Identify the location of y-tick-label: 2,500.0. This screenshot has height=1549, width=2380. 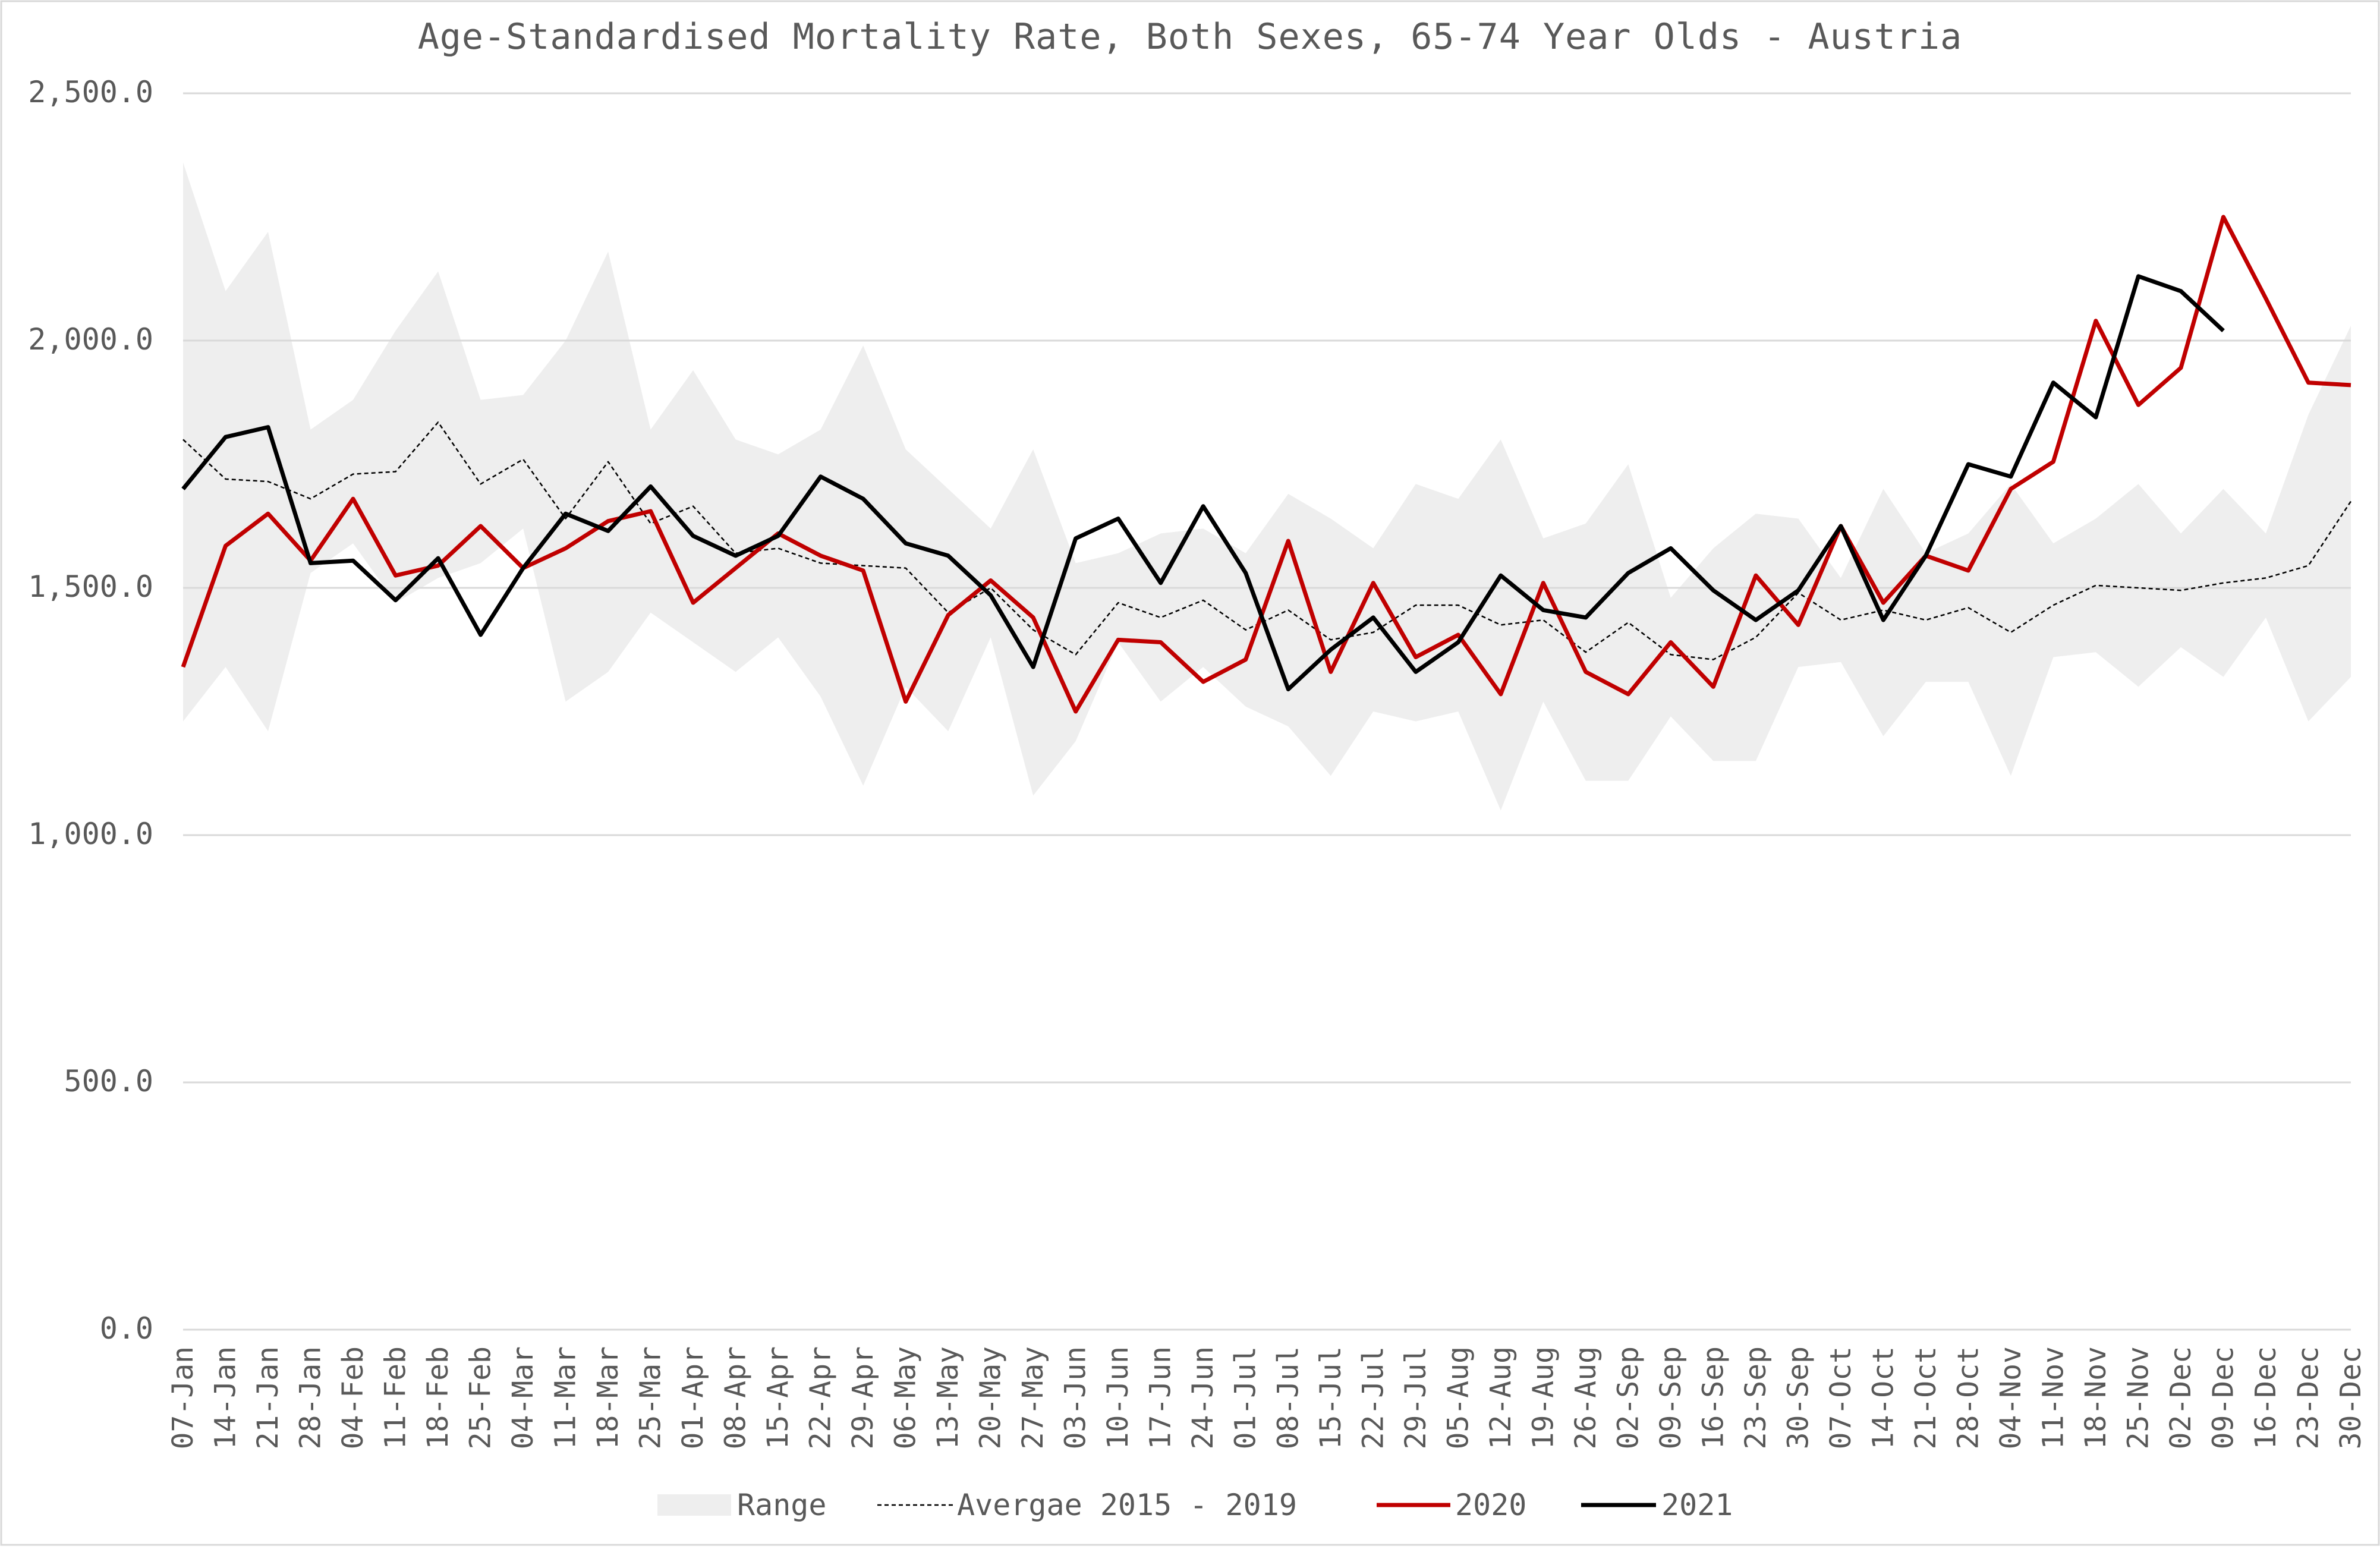
(90, 92).